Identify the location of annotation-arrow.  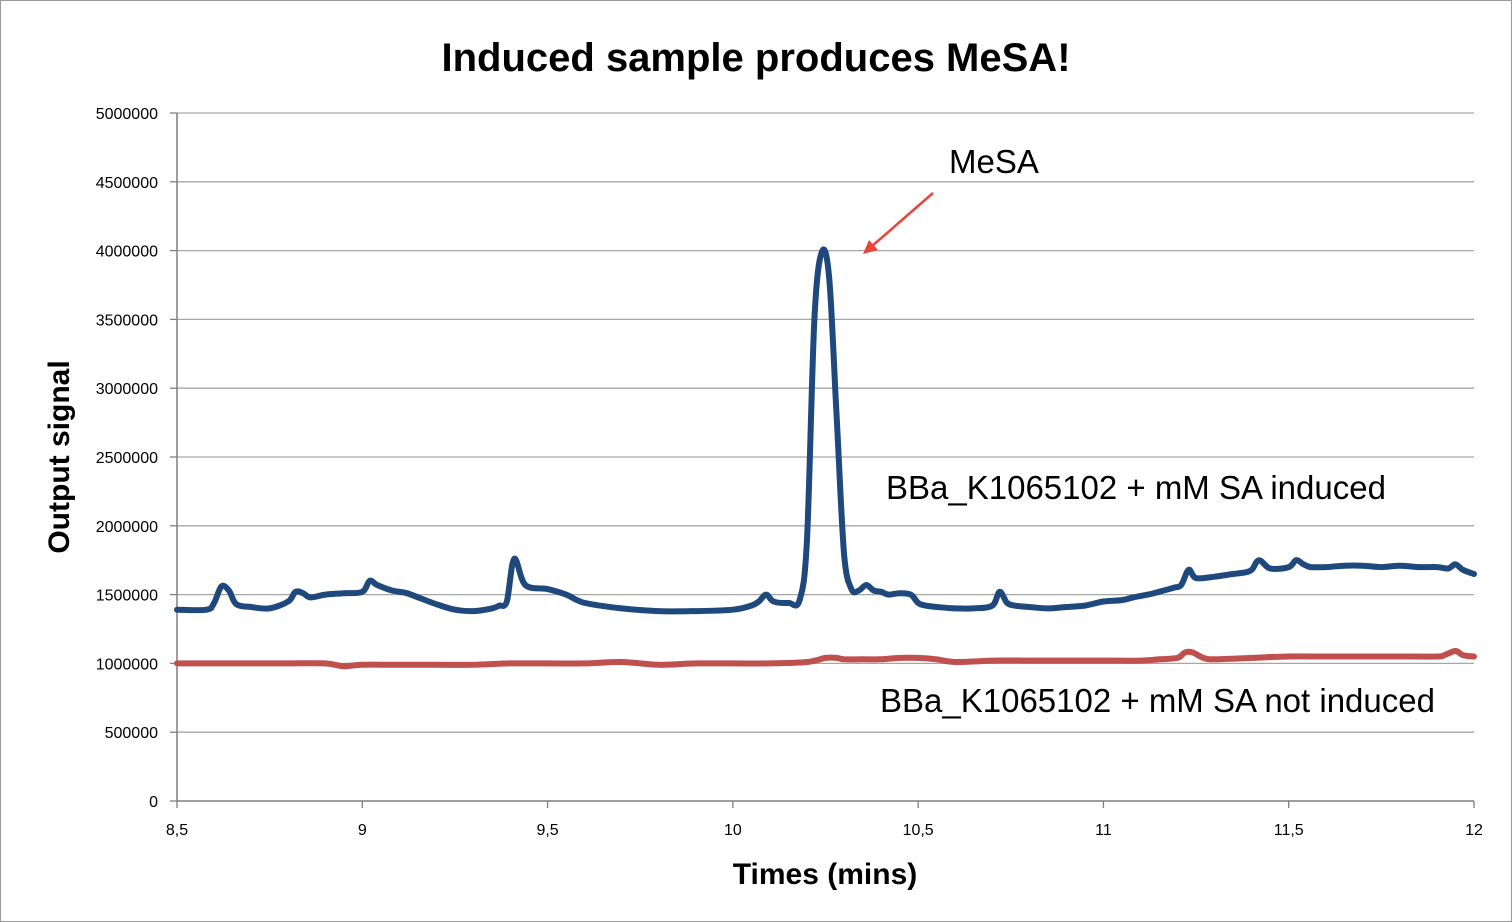
(902, 220).